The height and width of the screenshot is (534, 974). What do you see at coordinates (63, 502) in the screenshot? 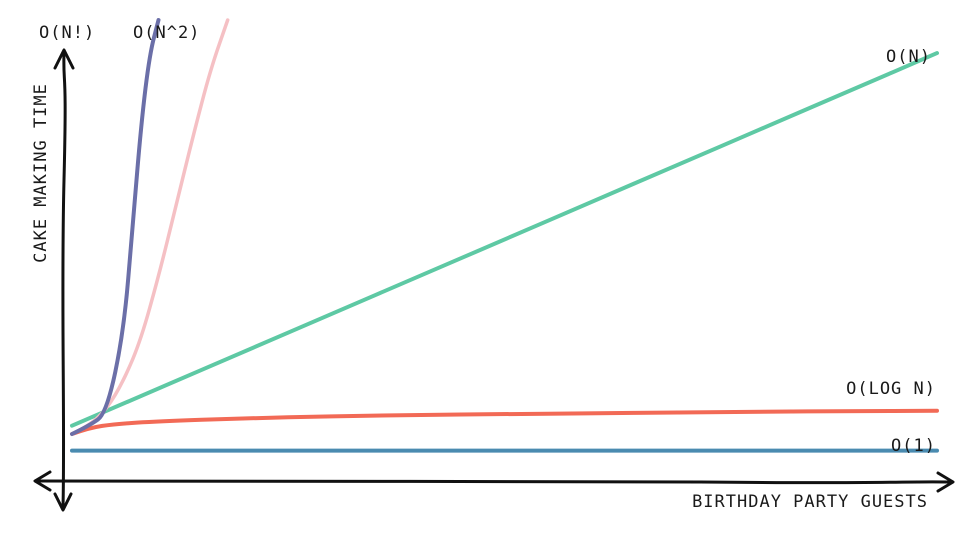
I see `y-axis-arrow-bottom` at bounding box center [63, 502].